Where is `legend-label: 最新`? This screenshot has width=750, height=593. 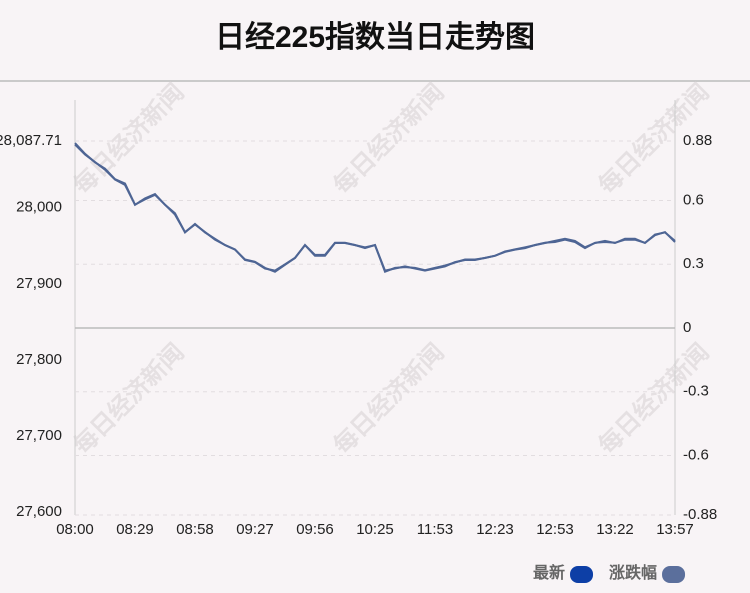 legend-label: 最新 is located at coordinates (549, 572).